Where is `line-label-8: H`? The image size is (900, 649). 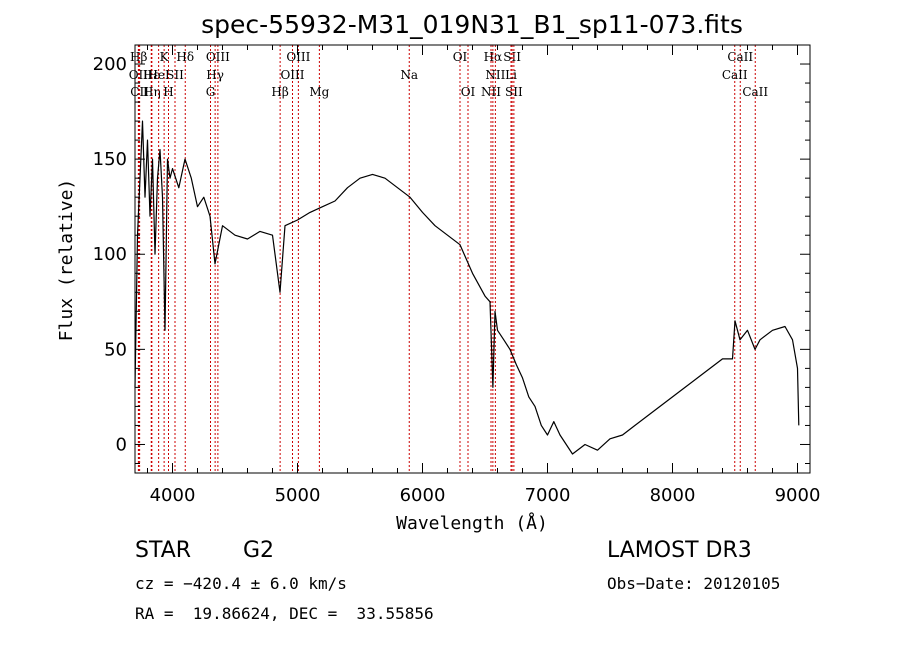 line-label-8: H is located at coordinates (168, 92).